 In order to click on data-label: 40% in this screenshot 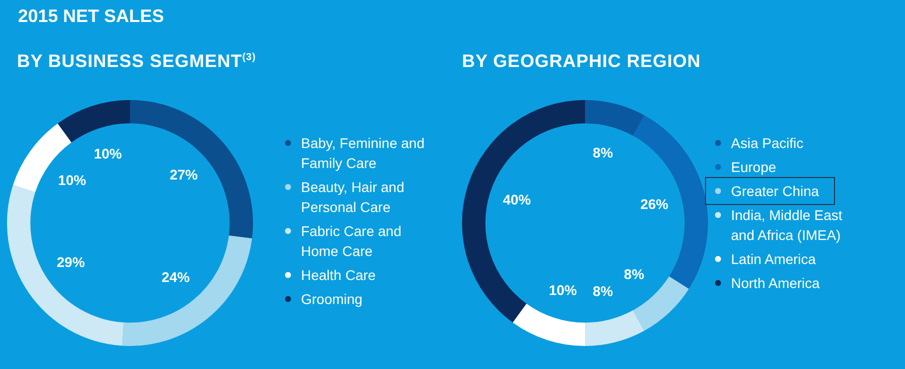, I will do `click(517, 200)`.